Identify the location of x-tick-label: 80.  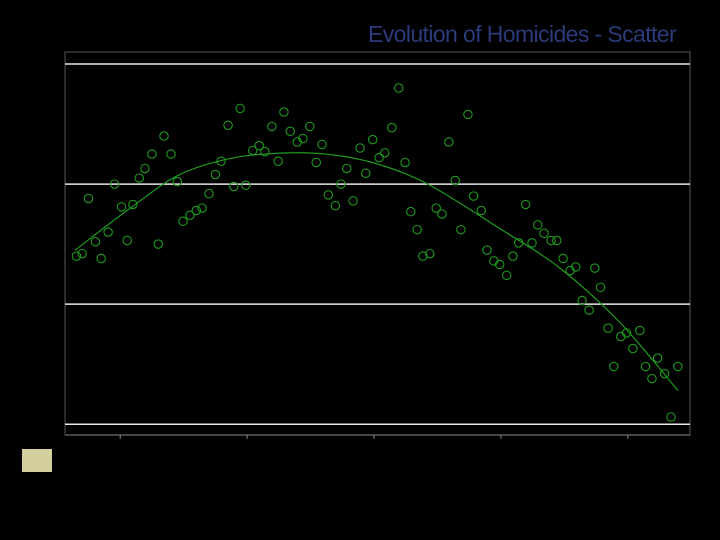
(501, 449).